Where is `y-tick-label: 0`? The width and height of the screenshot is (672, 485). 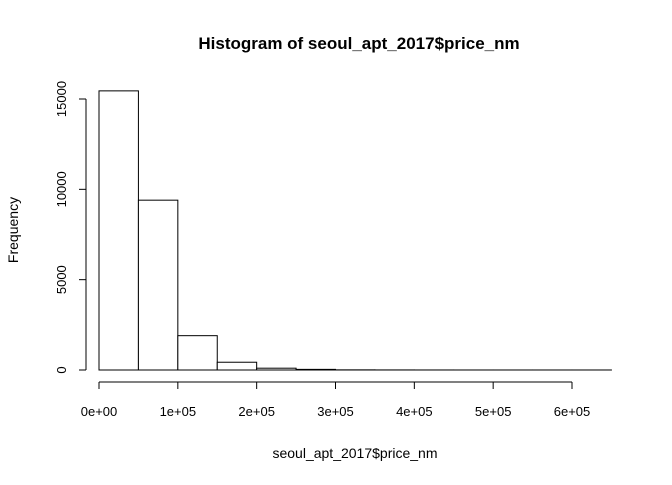
y-tick-label: 0 is located at coordinates (61, 369).